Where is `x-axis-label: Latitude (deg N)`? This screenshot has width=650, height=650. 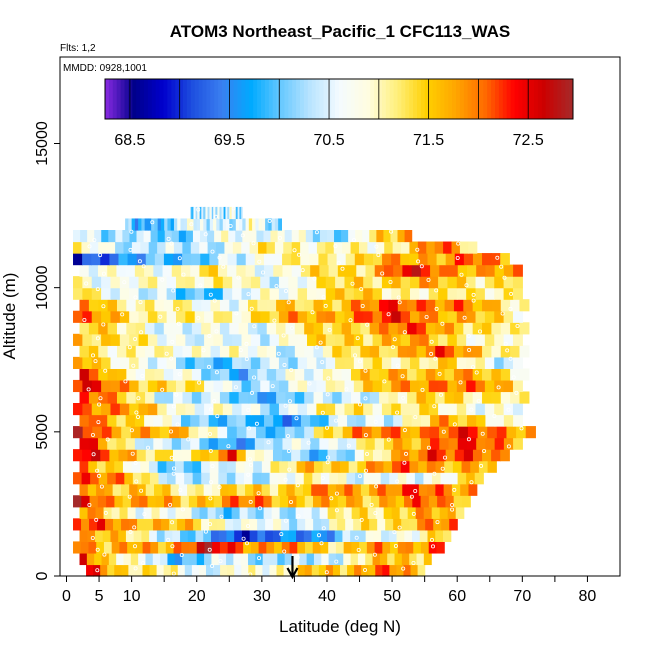 x-axis-label: Latitude (deg N) is located at coordinates (340, 626).